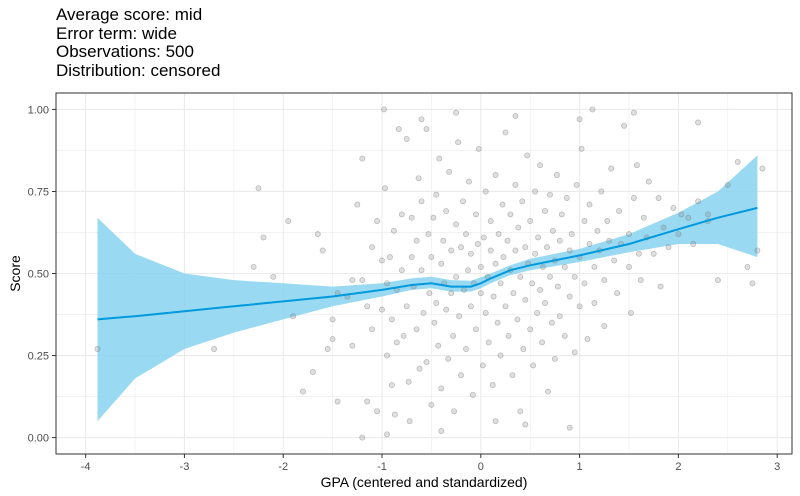 The image size is (800, 496). What do you see at coordinates (116, 33) in the screenshot?
I see `title-line-2: Error term: wide` at bounding box center [116, 33].